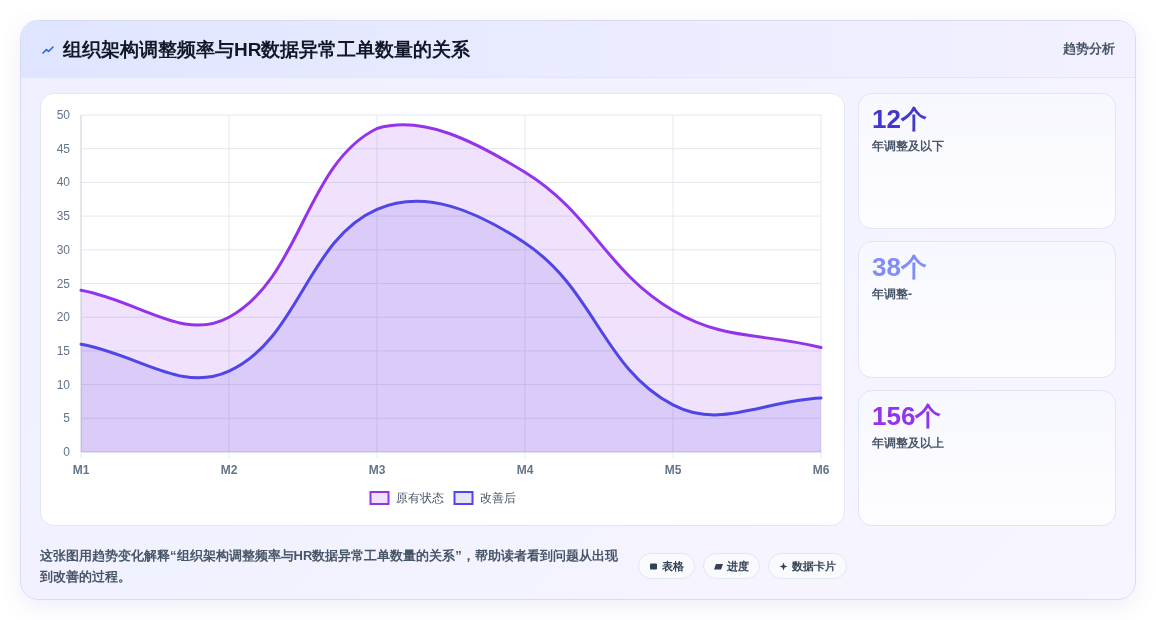  What do you see at coordinates (1089, 49) in the screenshot?
I see `text: 趋势分析` at bounding box center [1089, 49].